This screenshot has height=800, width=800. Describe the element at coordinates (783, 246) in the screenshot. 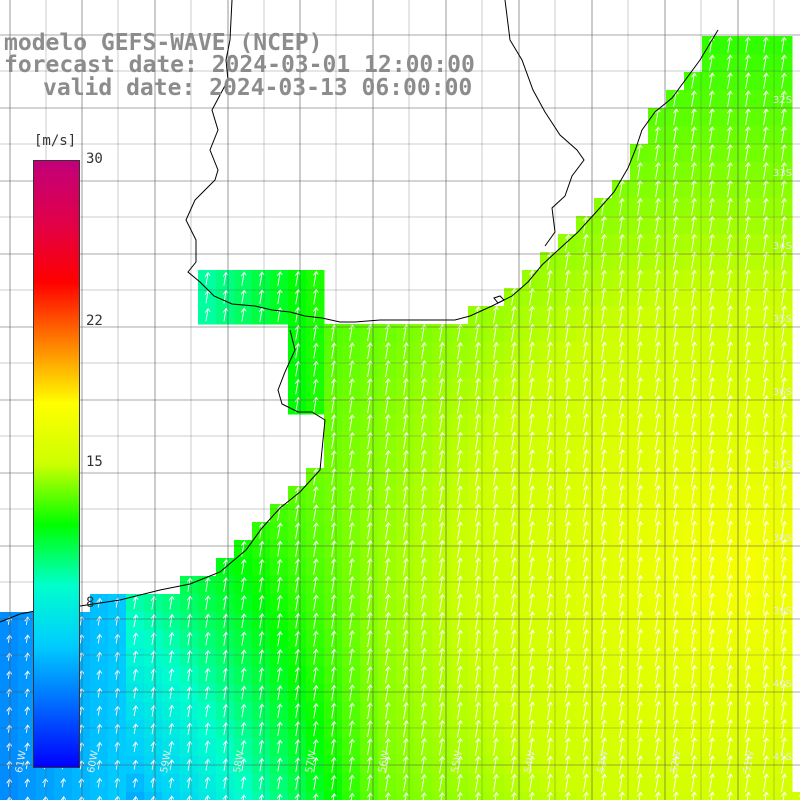

I see `latitude-label: 34S` at that location.